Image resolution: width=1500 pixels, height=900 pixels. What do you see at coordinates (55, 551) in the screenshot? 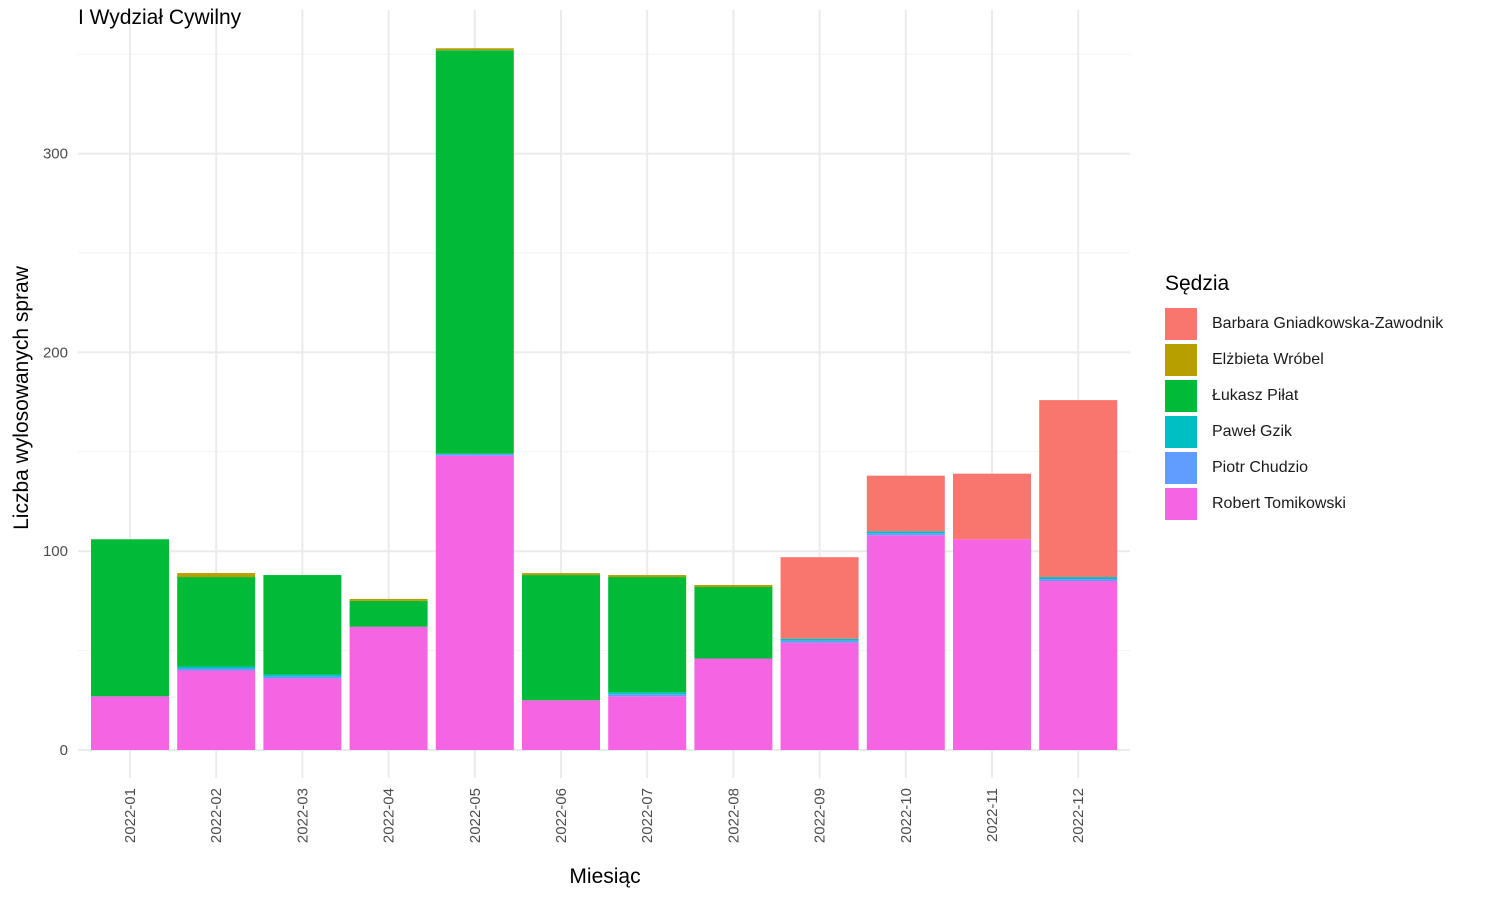
I see `y-tick-label: 100` at bounding box center [55, 551].